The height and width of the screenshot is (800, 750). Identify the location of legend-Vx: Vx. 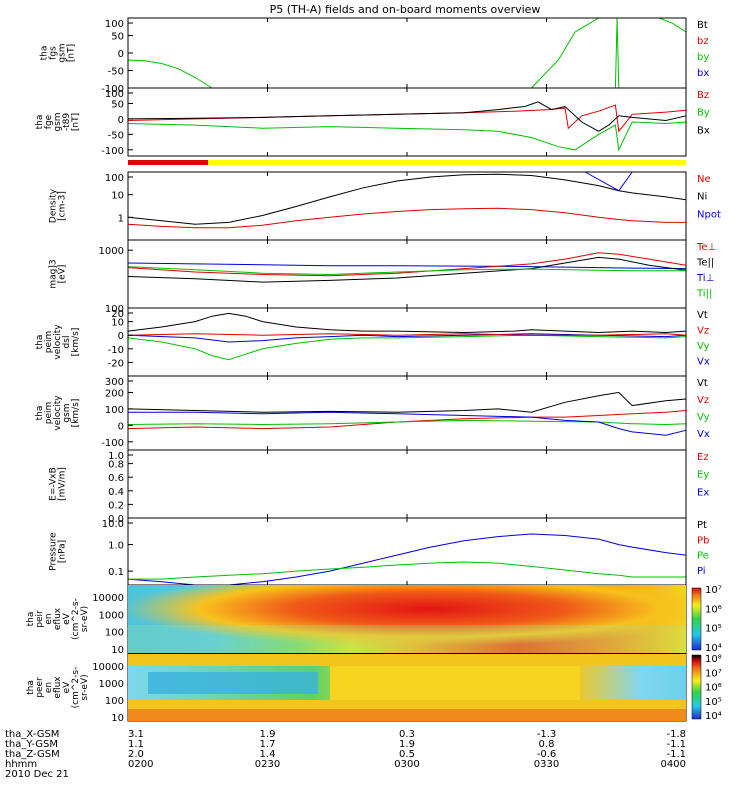
(703, 434).